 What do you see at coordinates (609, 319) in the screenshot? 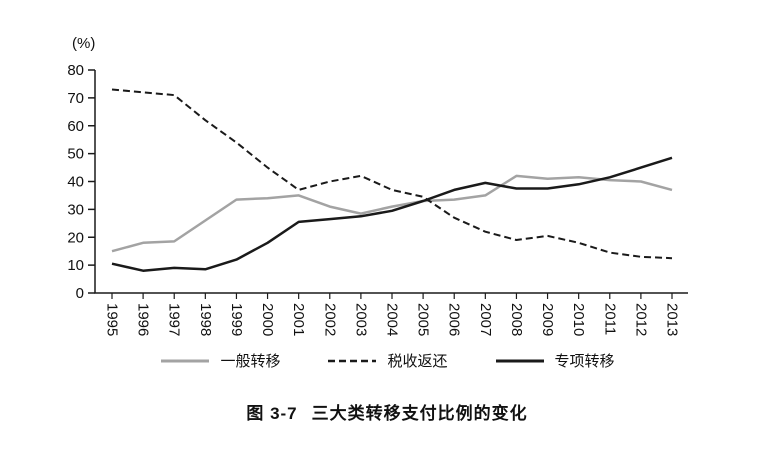
I see `x-tick-label: 2011` at bounding box center [609, 319].